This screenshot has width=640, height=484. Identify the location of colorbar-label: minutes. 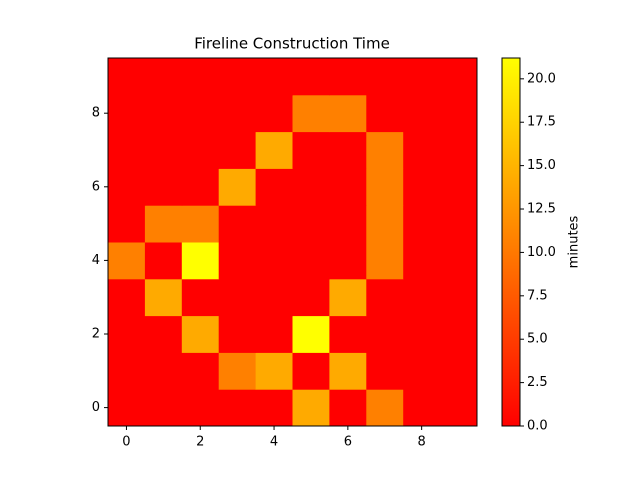
(574, 241).